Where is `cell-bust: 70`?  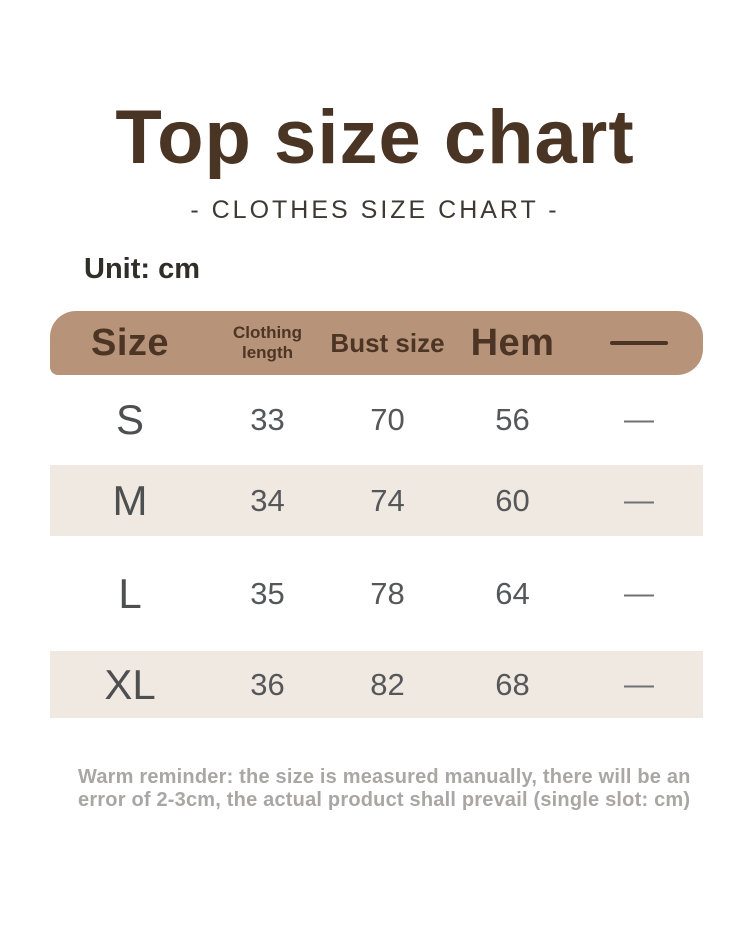 cell-bust: 70 is located at coordinates (387, 419).